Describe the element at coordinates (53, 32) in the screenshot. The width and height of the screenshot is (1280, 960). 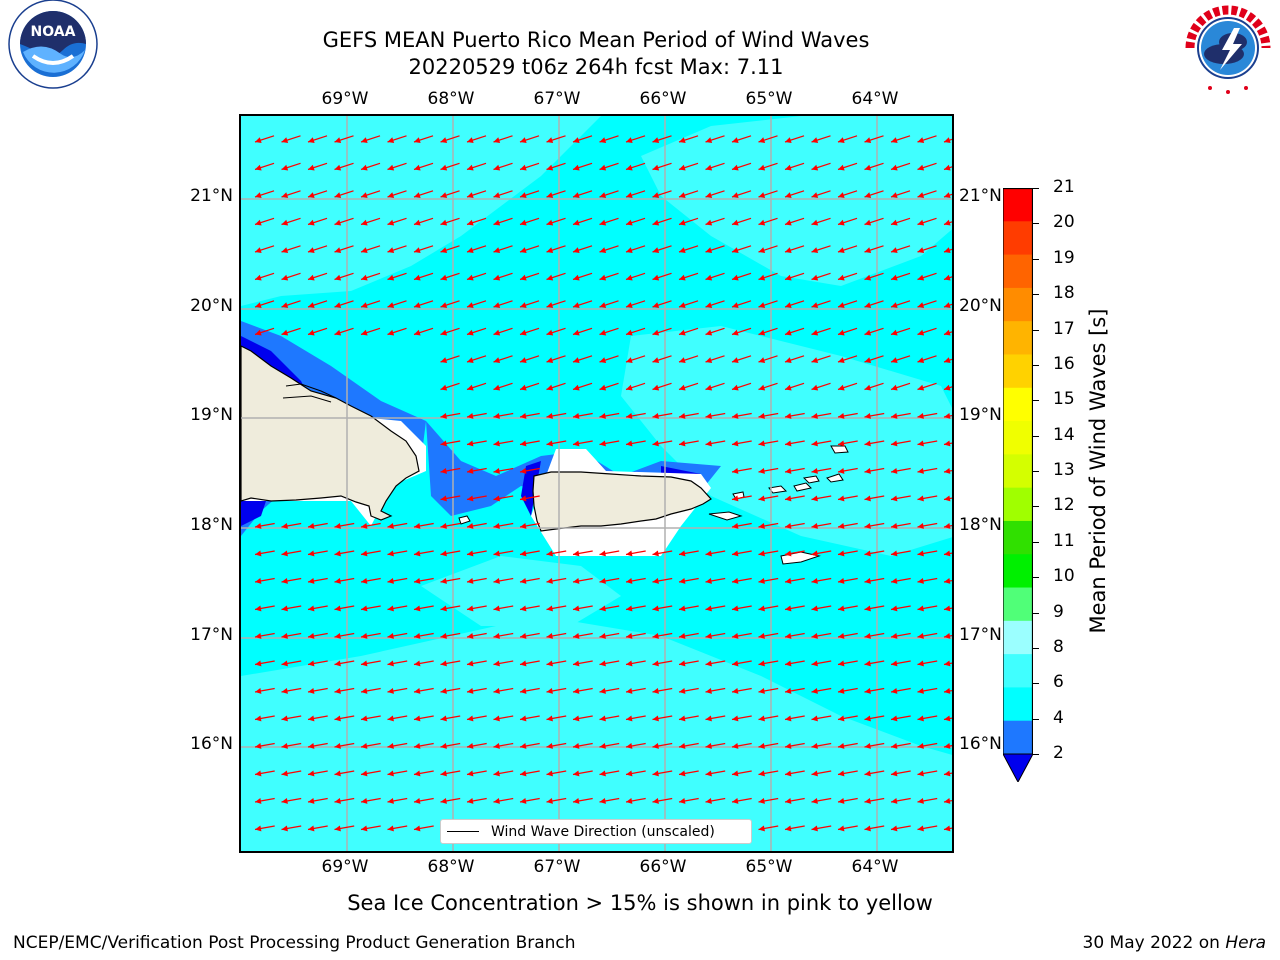
I see `noaa-logo-text: NOAA` at that location.